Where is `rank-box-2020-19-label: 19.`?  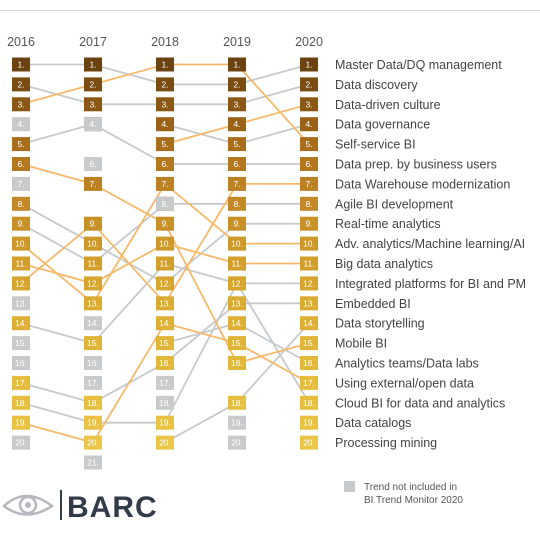
rank-box-2020-19-label: 19. is located at coordinates (309, 423).